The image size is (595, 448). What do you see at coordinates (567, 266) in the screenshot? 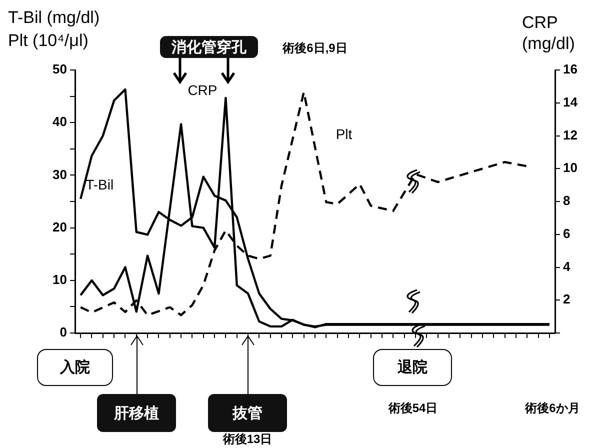
I see `y2-tick-label: 4` at bounding box center [567, 266].